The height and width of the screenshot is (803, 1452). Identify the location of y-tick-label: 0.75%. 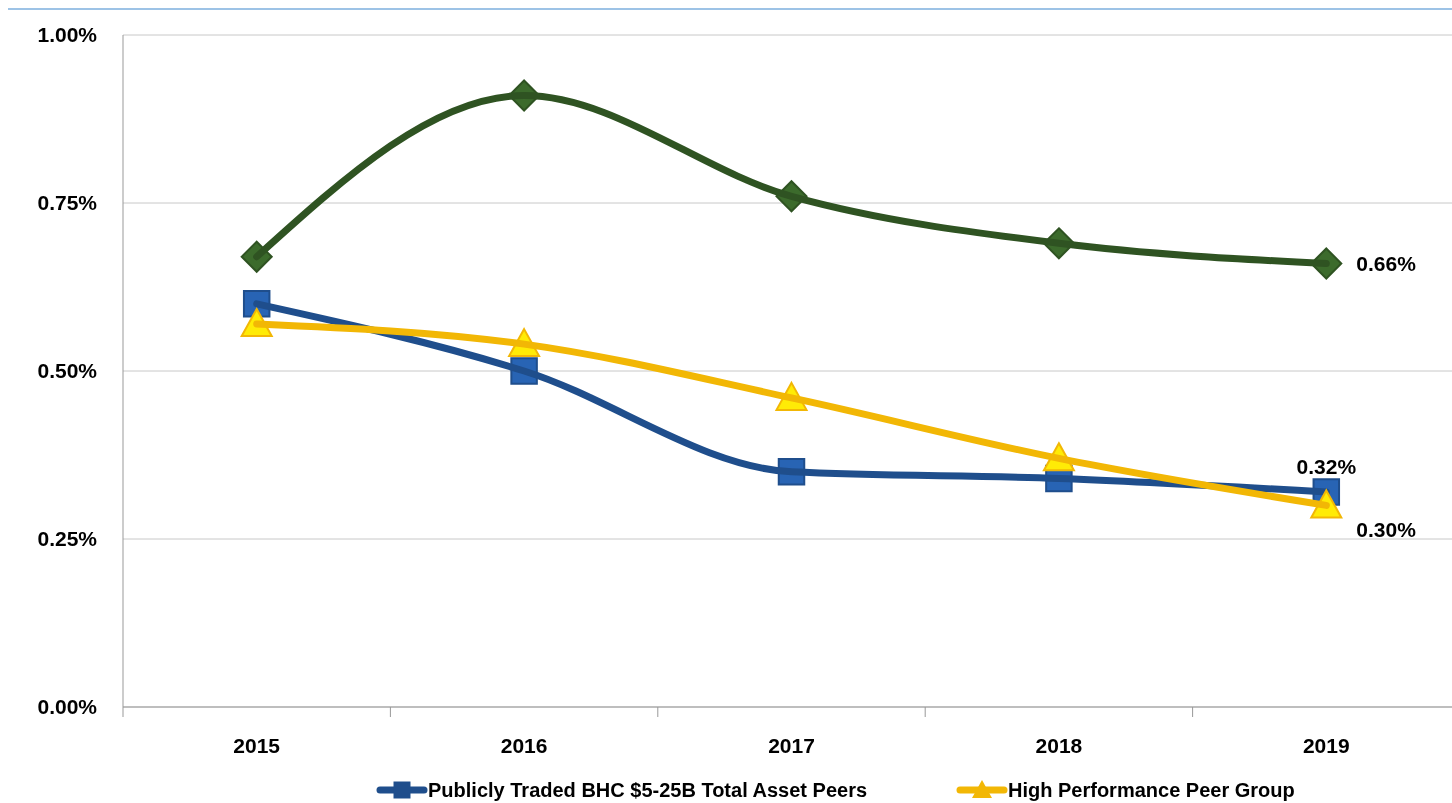
(67, 203).